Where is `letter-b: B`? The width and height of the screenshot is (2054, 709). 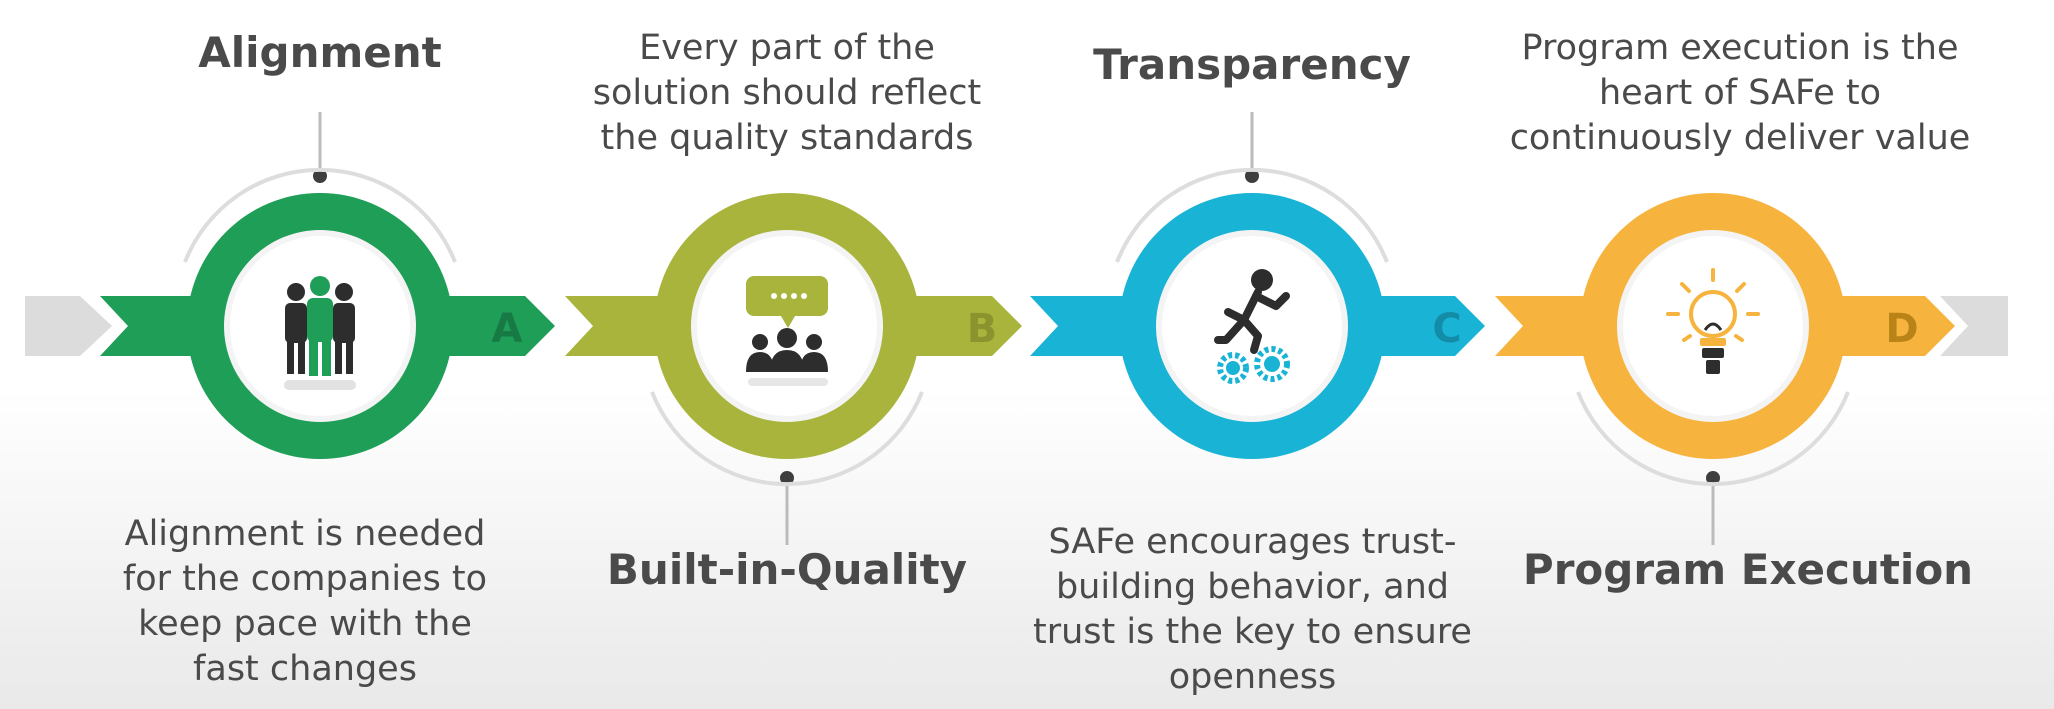 letter-b: B is located at coordinates (982, 329).